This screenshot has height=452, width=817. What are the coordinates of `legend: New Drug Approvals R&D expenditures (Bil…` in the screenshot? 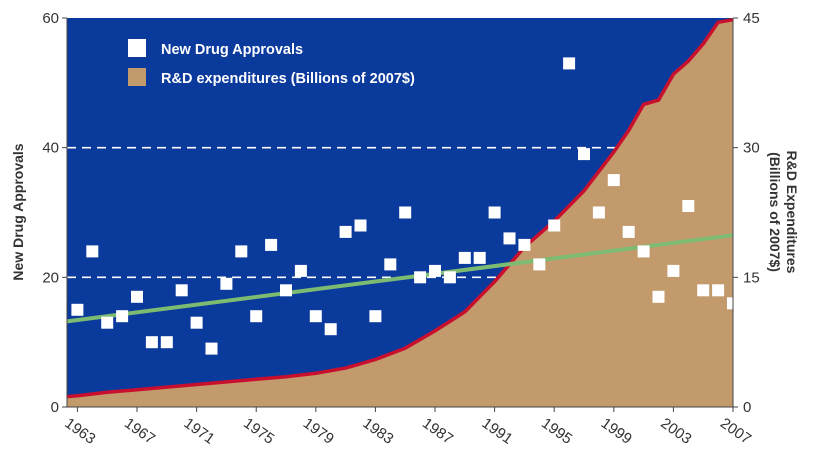 It's located at (271, 63).